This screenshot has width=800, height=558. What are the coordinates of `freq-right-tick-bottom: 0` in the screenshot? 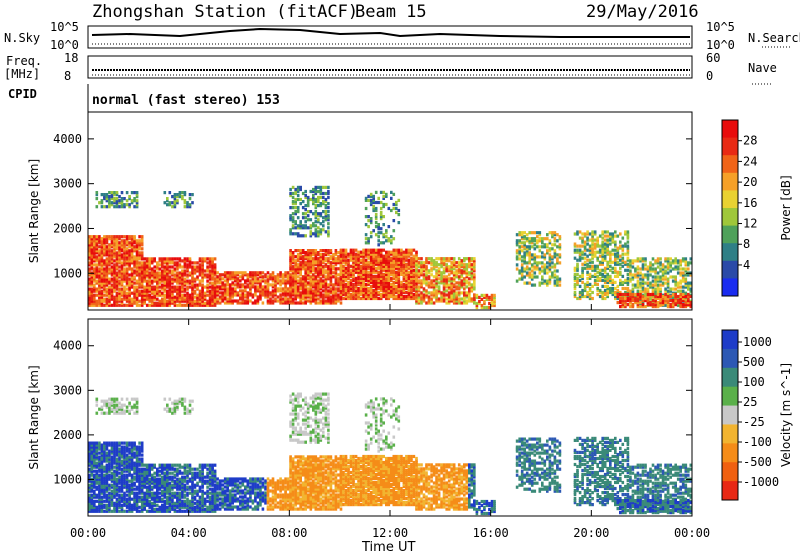 It's located at (709, 76).